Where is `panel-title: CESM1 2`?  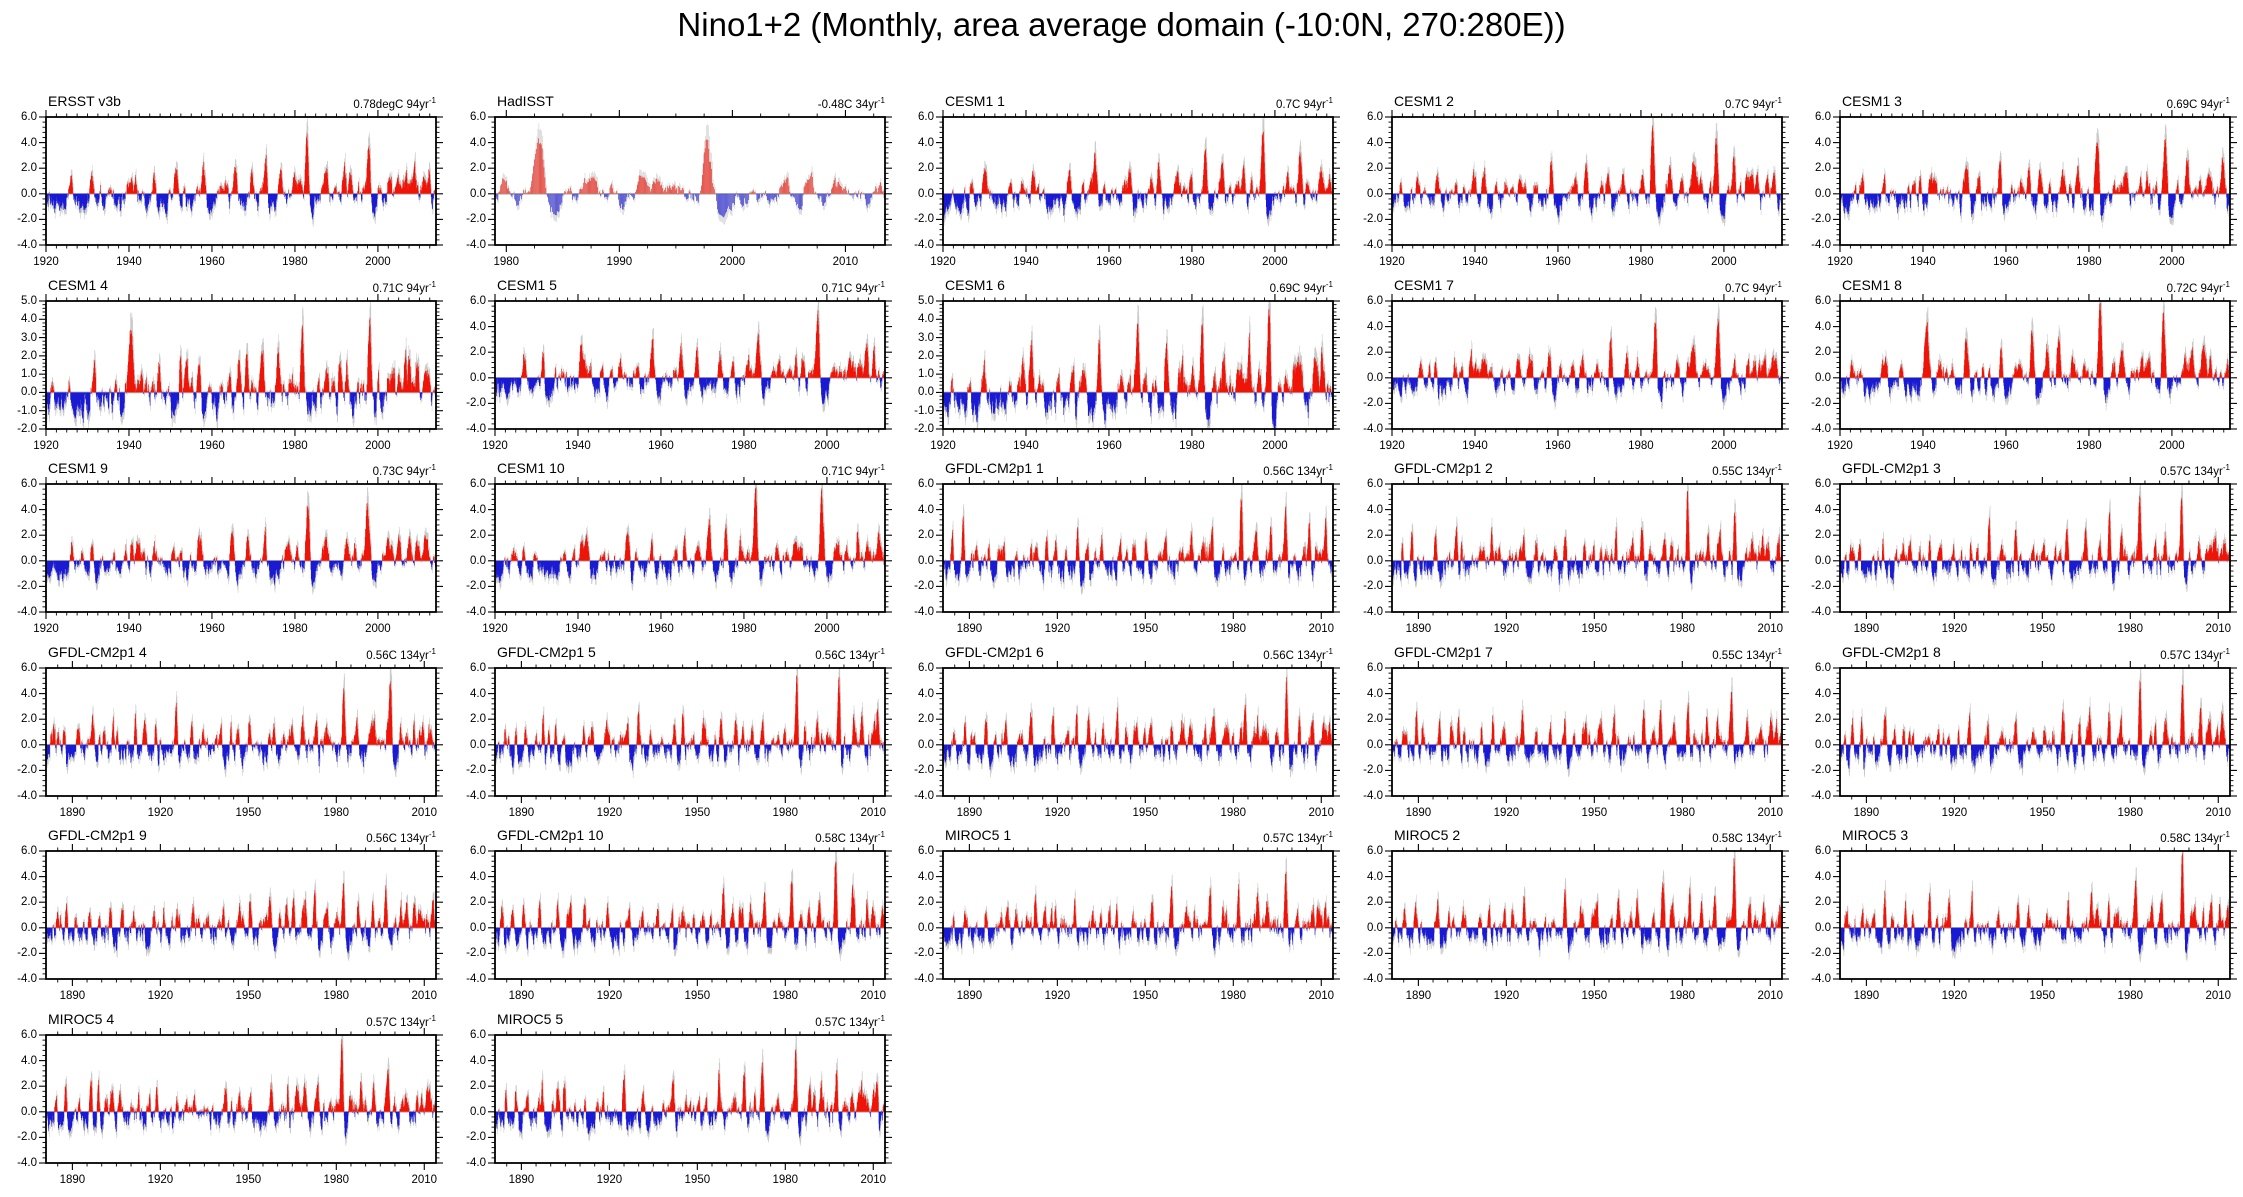 panel-title: CESM1 2 is located at coordinates (1424, 101).